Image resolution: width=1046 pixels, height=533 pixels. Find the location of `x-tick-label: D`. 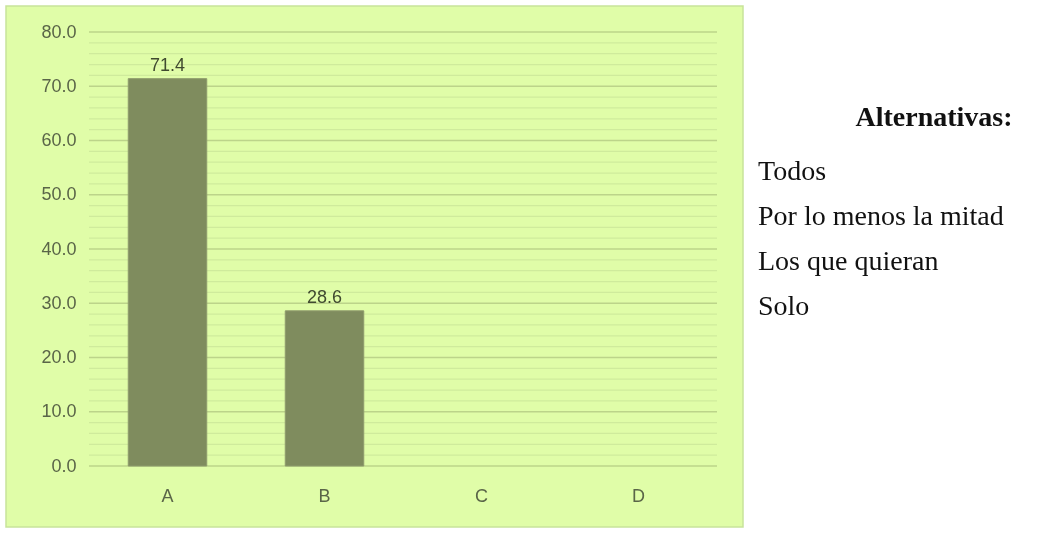

x-tick-label: D is located at coordinates (638, 495).